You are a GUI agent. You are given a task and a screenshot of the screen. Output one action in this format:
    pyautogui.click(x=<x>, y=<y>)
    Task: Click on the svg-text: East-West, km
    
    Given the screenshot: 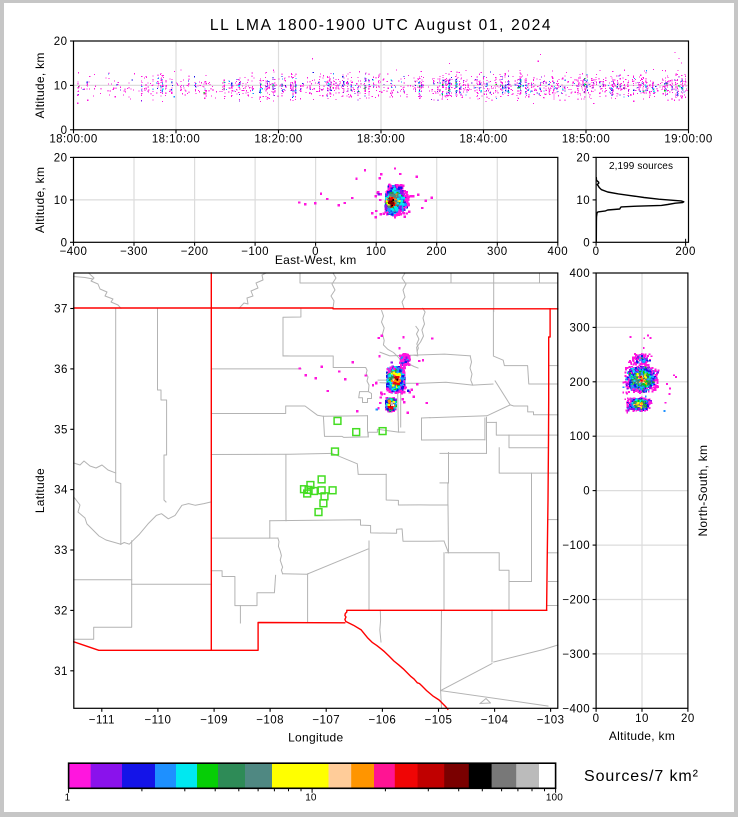 What is the action you would take?
    pyautogui.click(x=316, y=260)
    